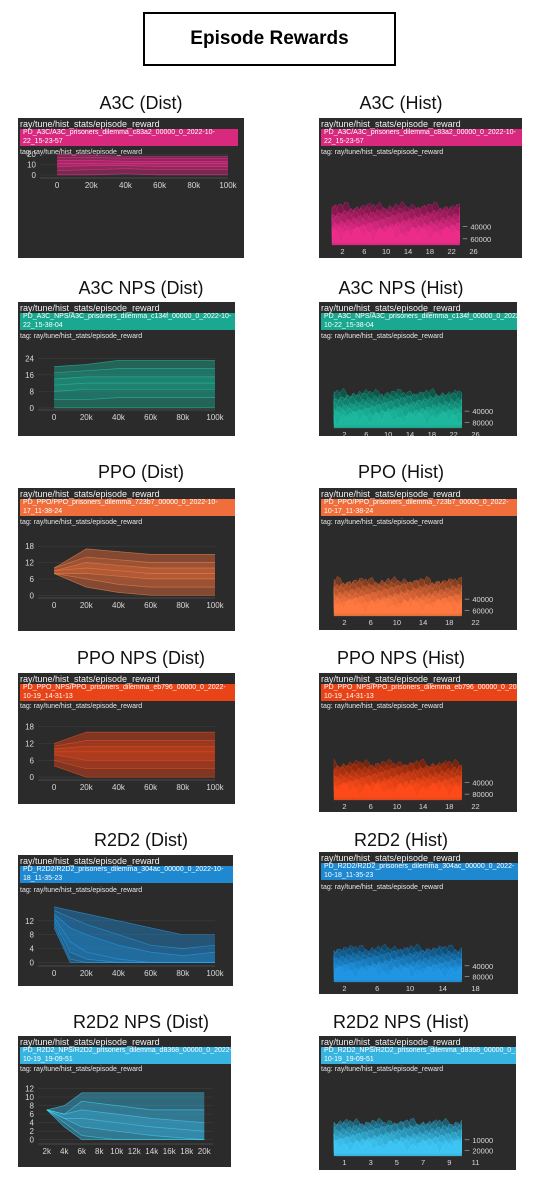  I want to click on chart-caption: A3C NPS (Hist), so click(401, 288).